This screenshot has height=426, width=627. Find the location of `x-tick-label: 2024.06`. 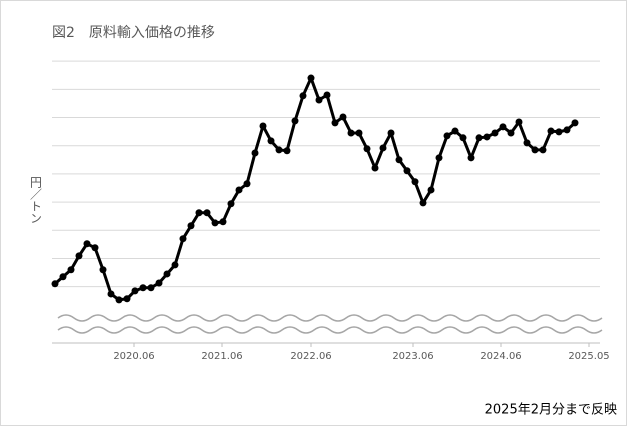

x-tick-label: 2024.06 is located at coordinates (500, 356).